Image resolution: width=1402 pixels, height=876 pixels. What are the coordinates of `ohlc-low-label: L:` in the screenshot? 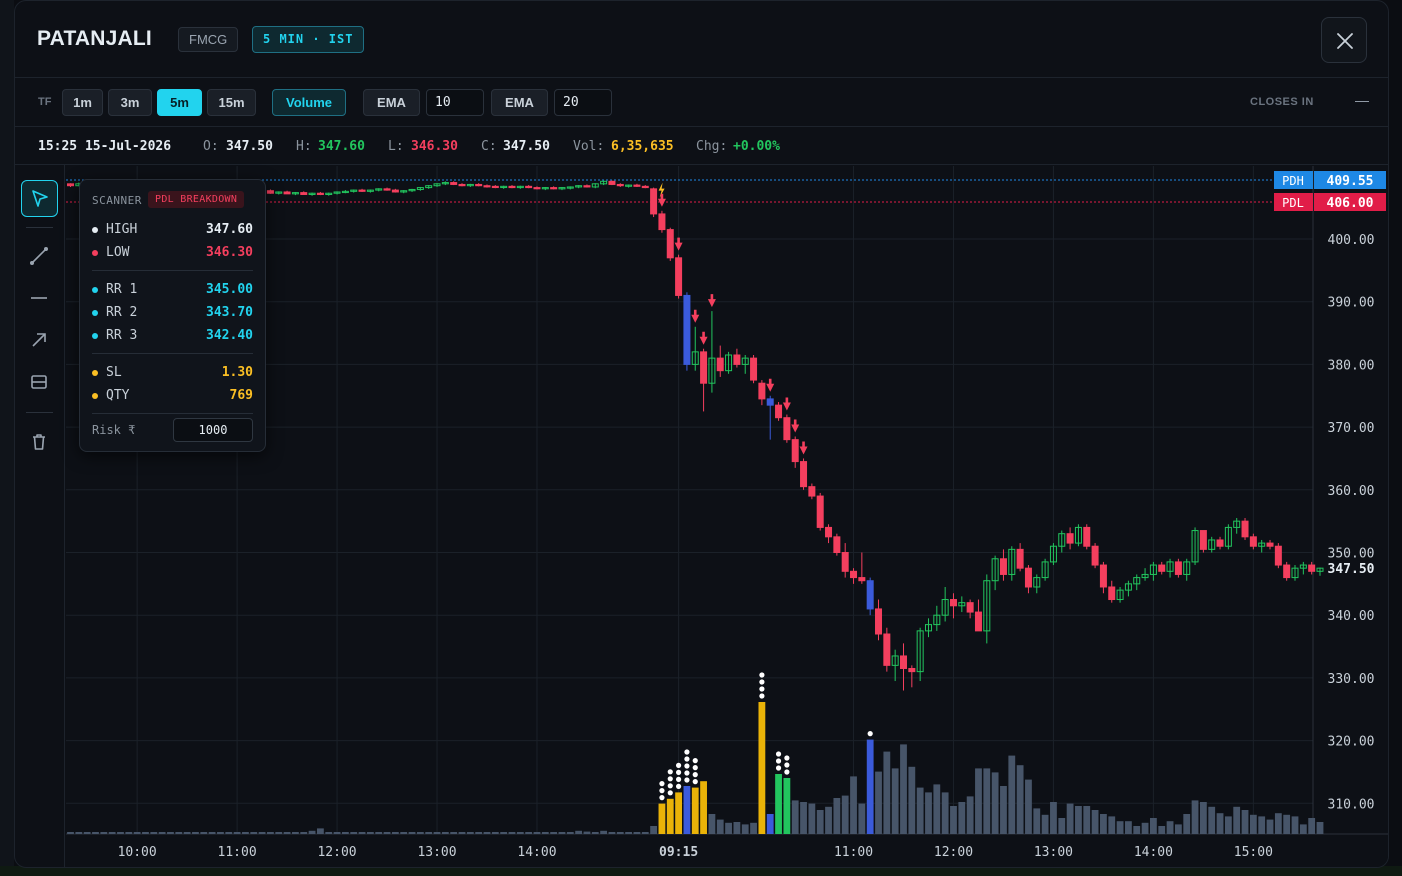 It's located at (396, 146).